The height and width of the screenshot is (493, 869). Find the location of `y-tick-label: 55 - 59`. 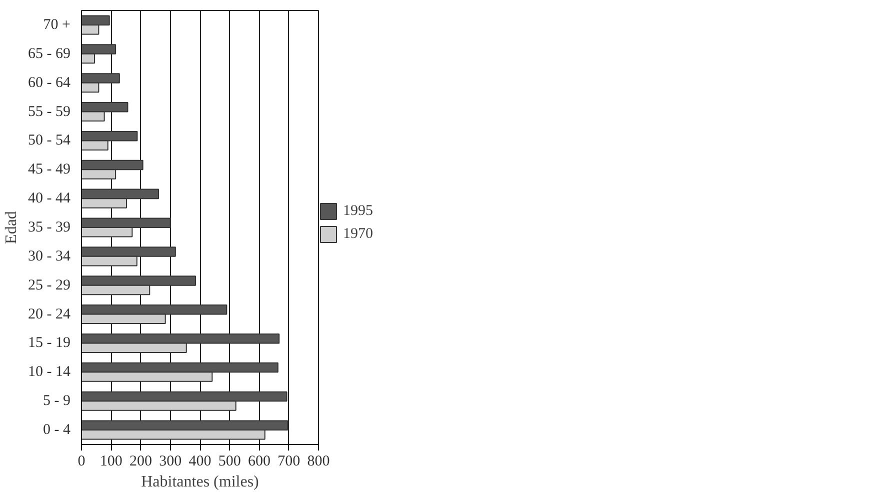

y-tick-label: 55 - 59 is located at coordinates (49, 112).